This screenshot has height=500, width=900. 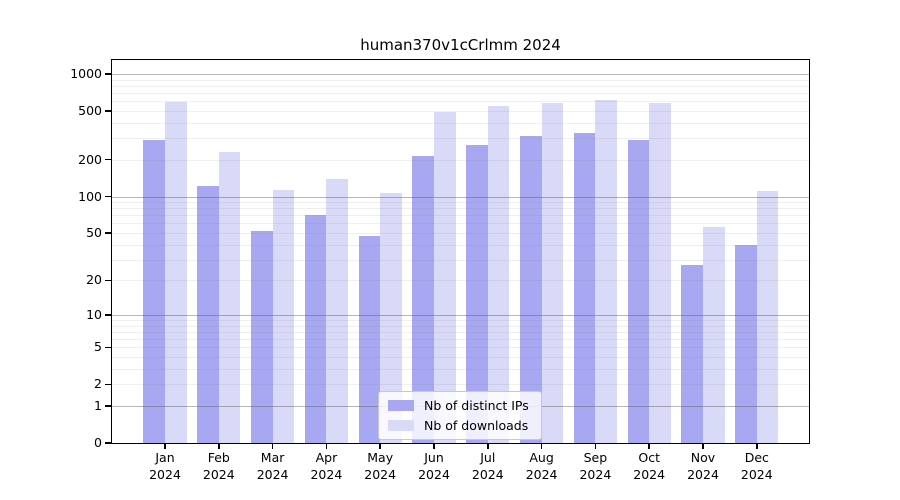 I want to click on x-axis-tick-label: Feb 2024, so click(x=218, y=466).